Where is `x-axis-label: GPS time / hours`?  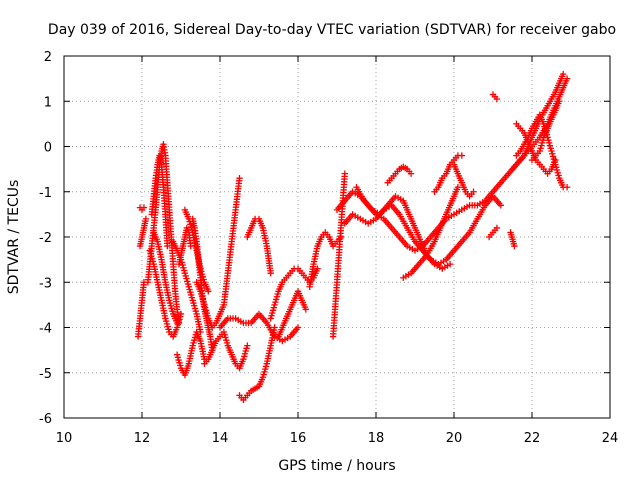 x-axis-label: GPS time / hours is located at coordinates (336, 466).